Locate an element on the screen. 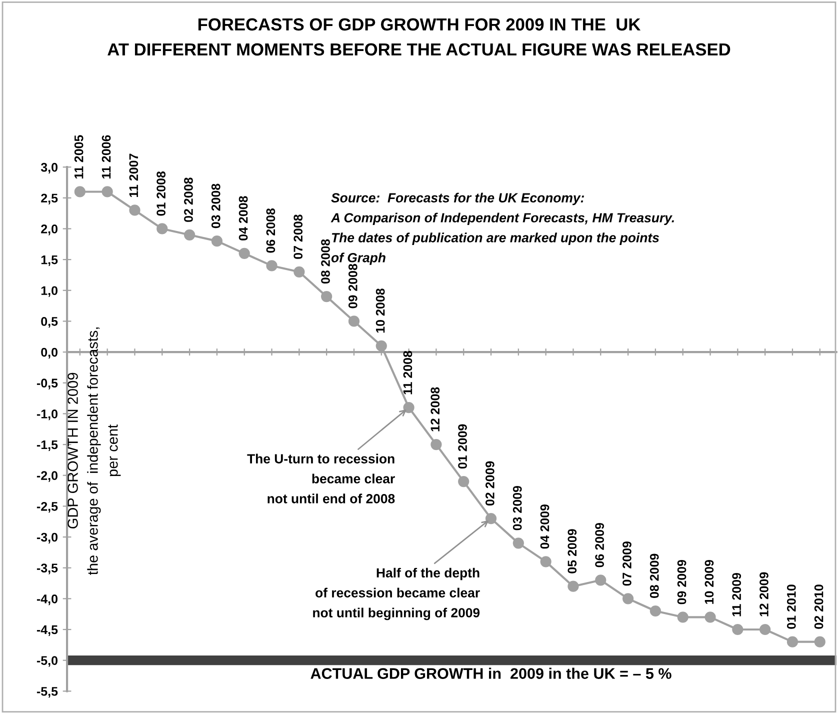 This screenshot has height=714, width=838. y-tick-label: -2,0 is located at coordinates (47, 476).